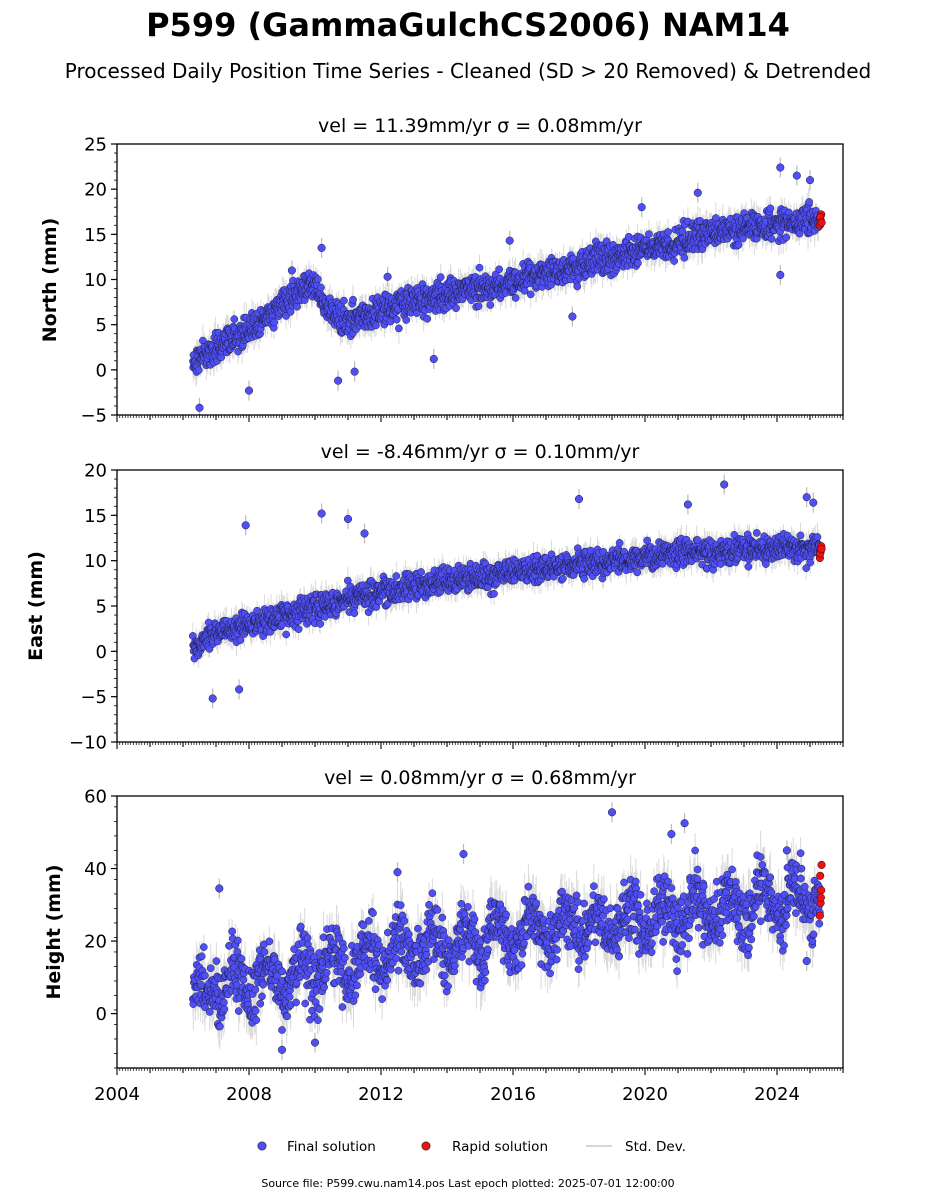  I want to click on figure-title: P599 (GammaGulchCS2006) NAM14, so click(468, 25).